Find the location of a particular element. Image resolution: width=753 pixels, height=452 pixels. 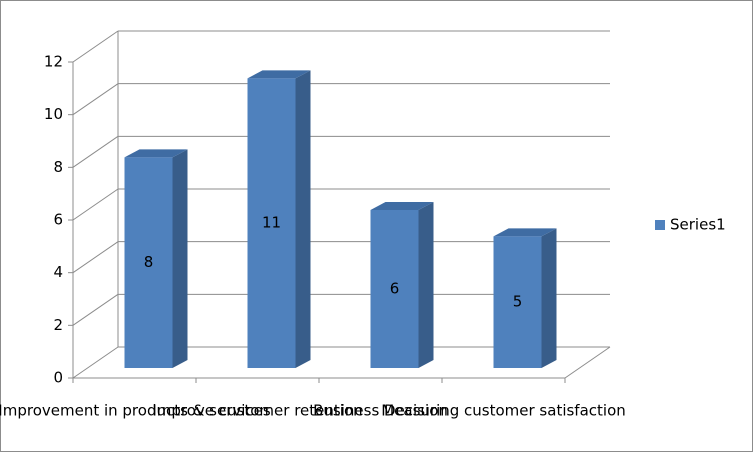

y-tick-label: 12 is located at coordinates (53, 62).